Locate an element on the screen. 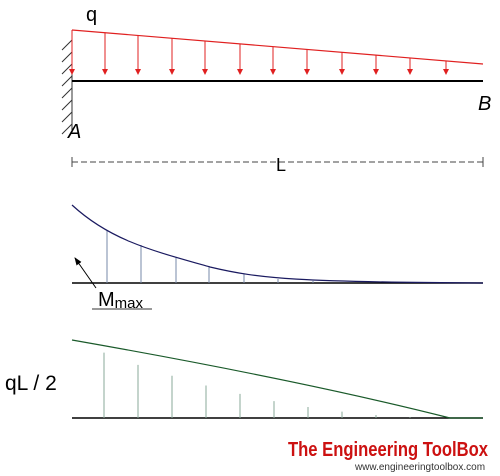 This screenshot has width=500, height=476. load-line is located at coordinates (277, 47).